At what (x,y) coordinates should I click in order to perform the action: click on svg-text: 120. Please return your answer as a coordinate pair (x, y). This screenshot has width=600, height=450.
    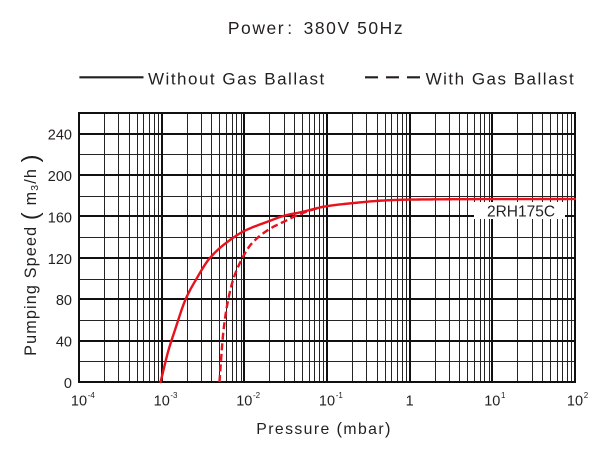
    Looking at the image, I should click on (60, 260).